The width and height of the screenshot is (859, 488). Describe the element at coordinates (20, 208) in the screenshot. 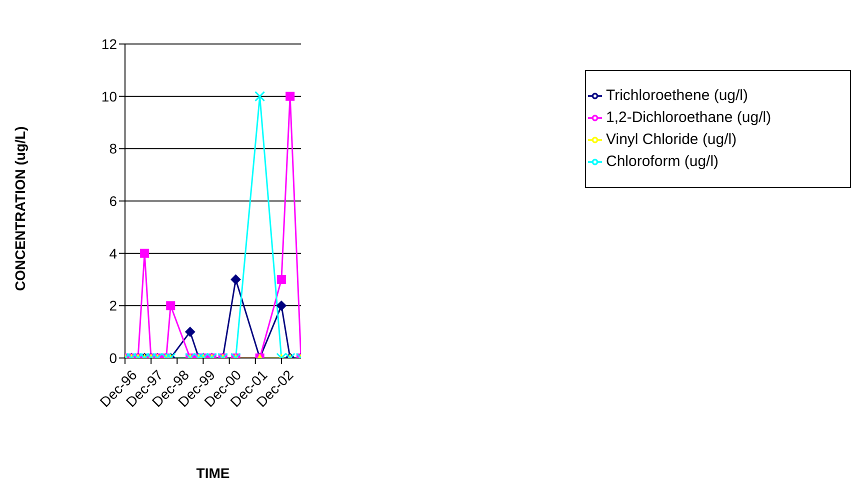

I see `y-axis-title: CONCENTRATION (ug/L)` at that location.